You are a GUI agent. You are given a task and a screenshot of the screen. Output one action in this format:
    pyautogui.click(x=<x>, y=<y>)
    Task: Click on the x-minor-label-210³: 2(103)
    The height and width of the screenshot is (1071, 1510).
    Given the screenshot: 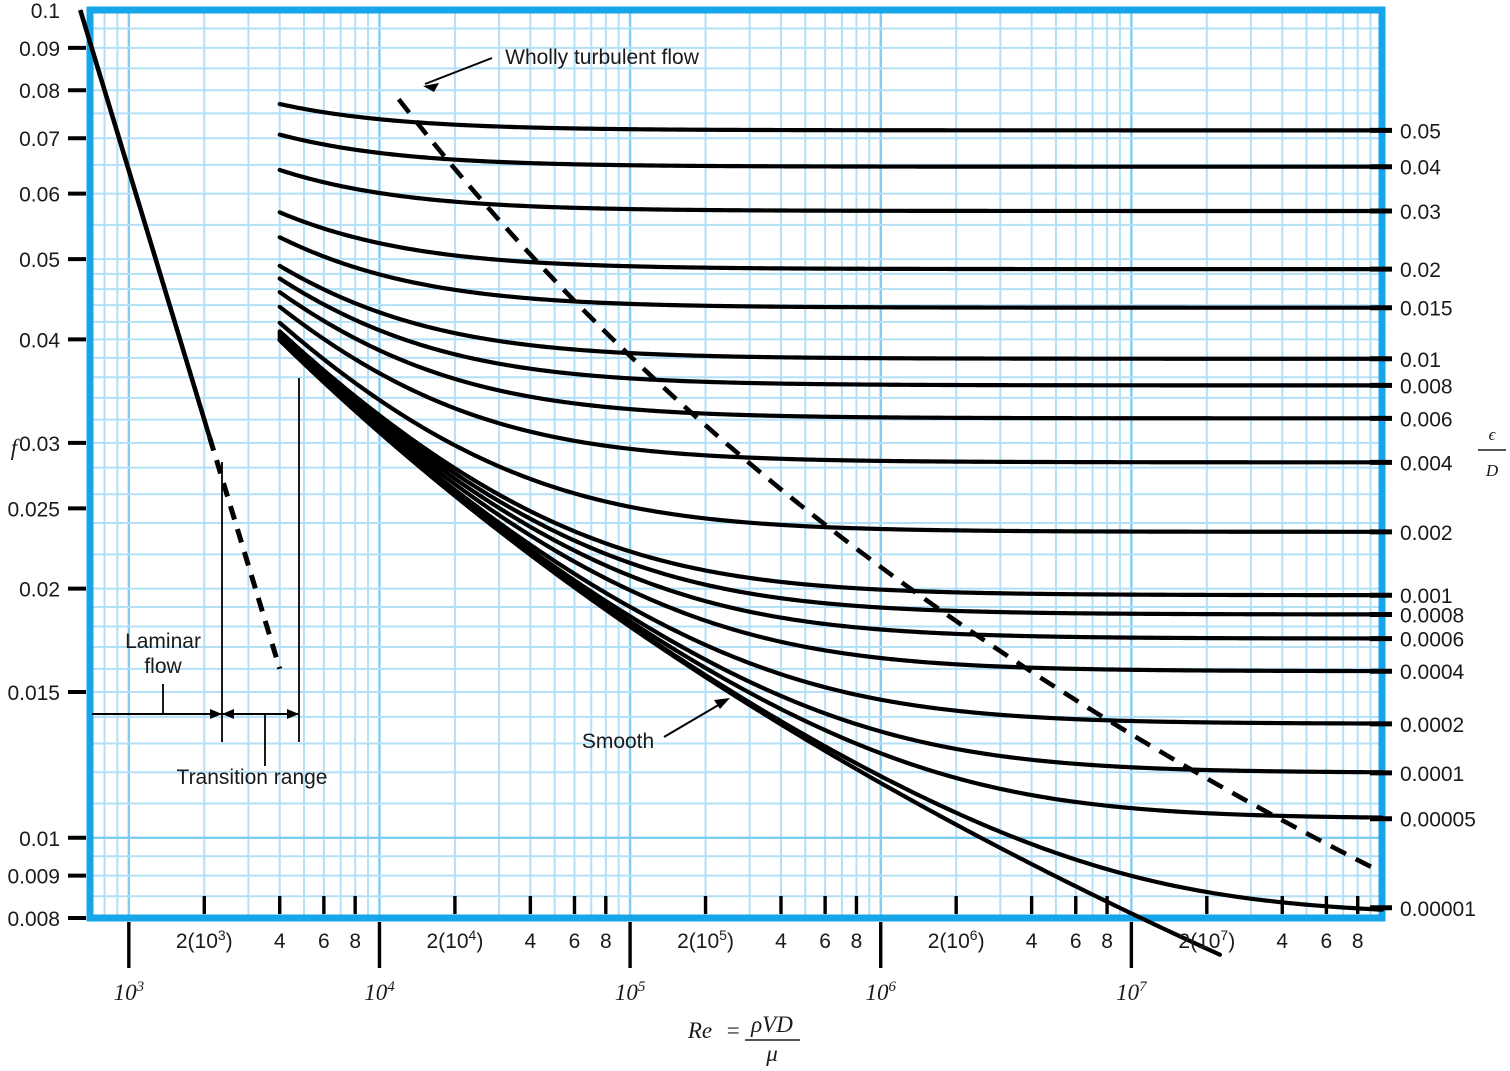 What is the action you would take?
    pyautogui.click(x=204, y=940)
    